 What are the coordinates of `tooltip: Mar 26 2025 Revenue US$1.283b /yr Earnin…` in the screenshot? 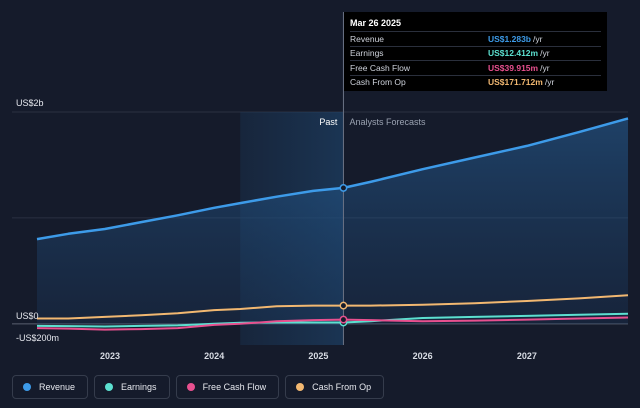 It's located at (475, 51).